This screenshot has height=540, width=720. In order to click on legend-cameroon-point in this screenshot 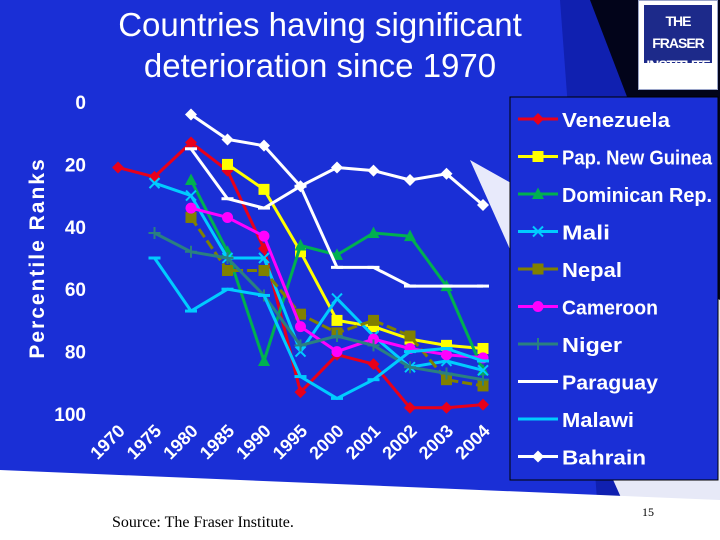, I will do `click(538, 306)`.